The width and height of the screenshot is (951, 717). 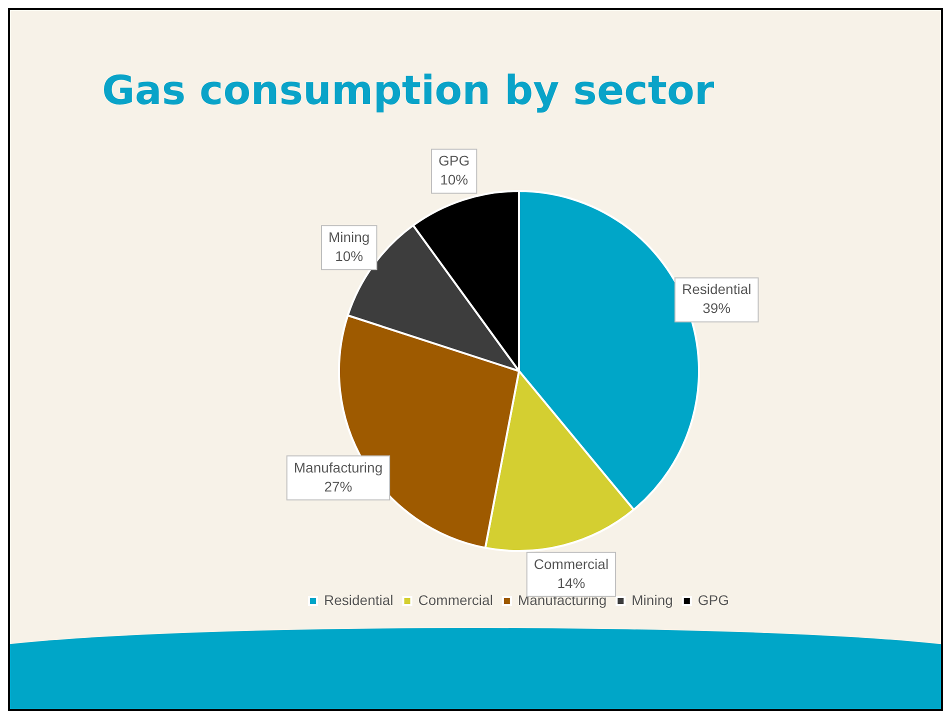 What do you see at coordinates (338, 486) in the screenshot?
I see `data-label: 27%` at bounding box center [338, 486].